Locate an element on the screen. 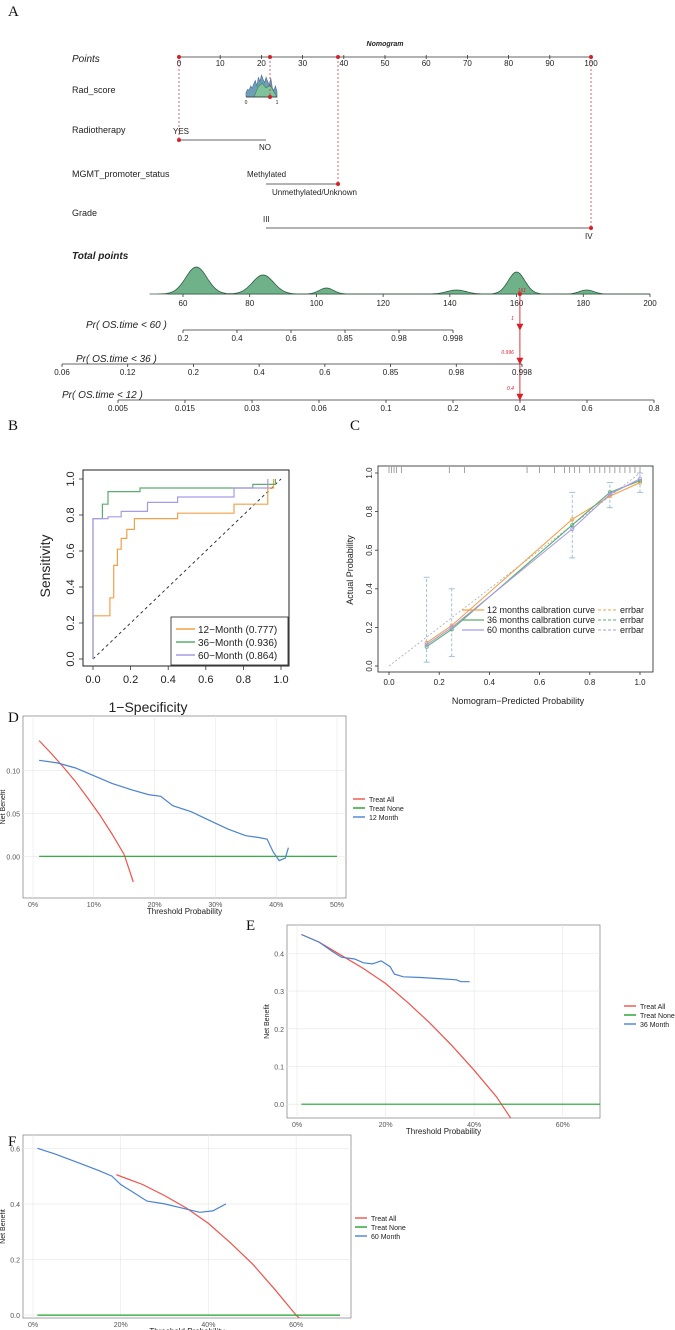 Image resolution: width=675 pixels, height=1330 pixels. row-label: Rad_score is located at coordinates (94, 90).